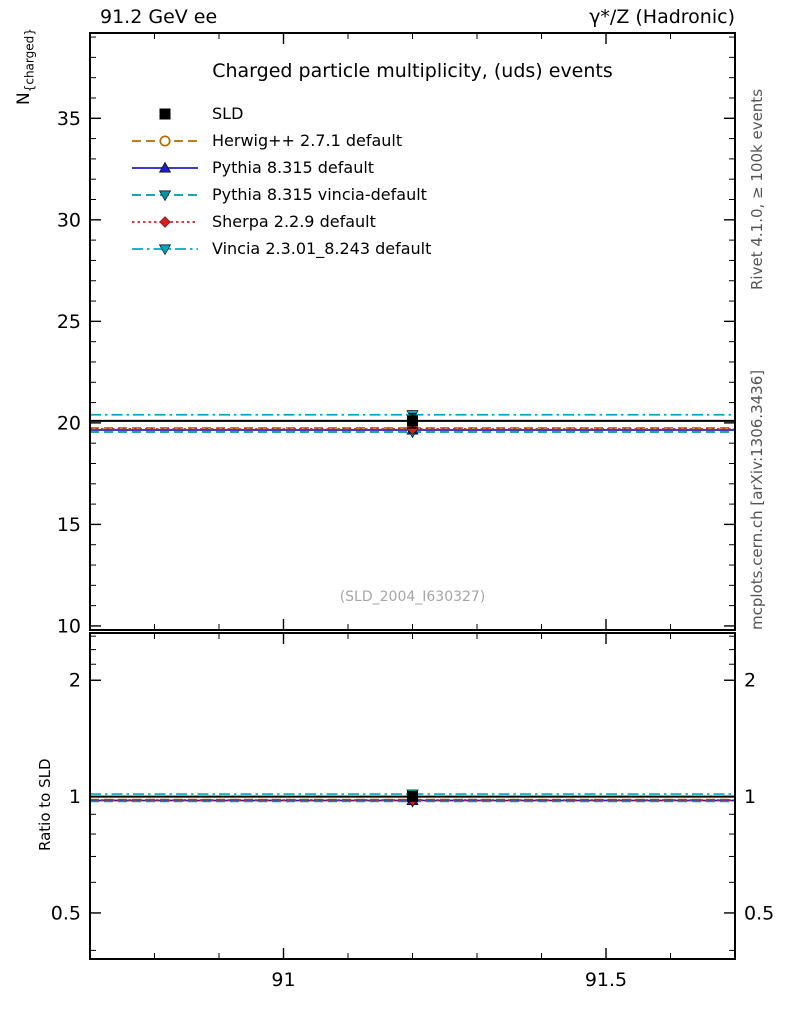  I want to click on legend-entry-herwig: Herwig++ 2.7.1 default, so click(280, 140).